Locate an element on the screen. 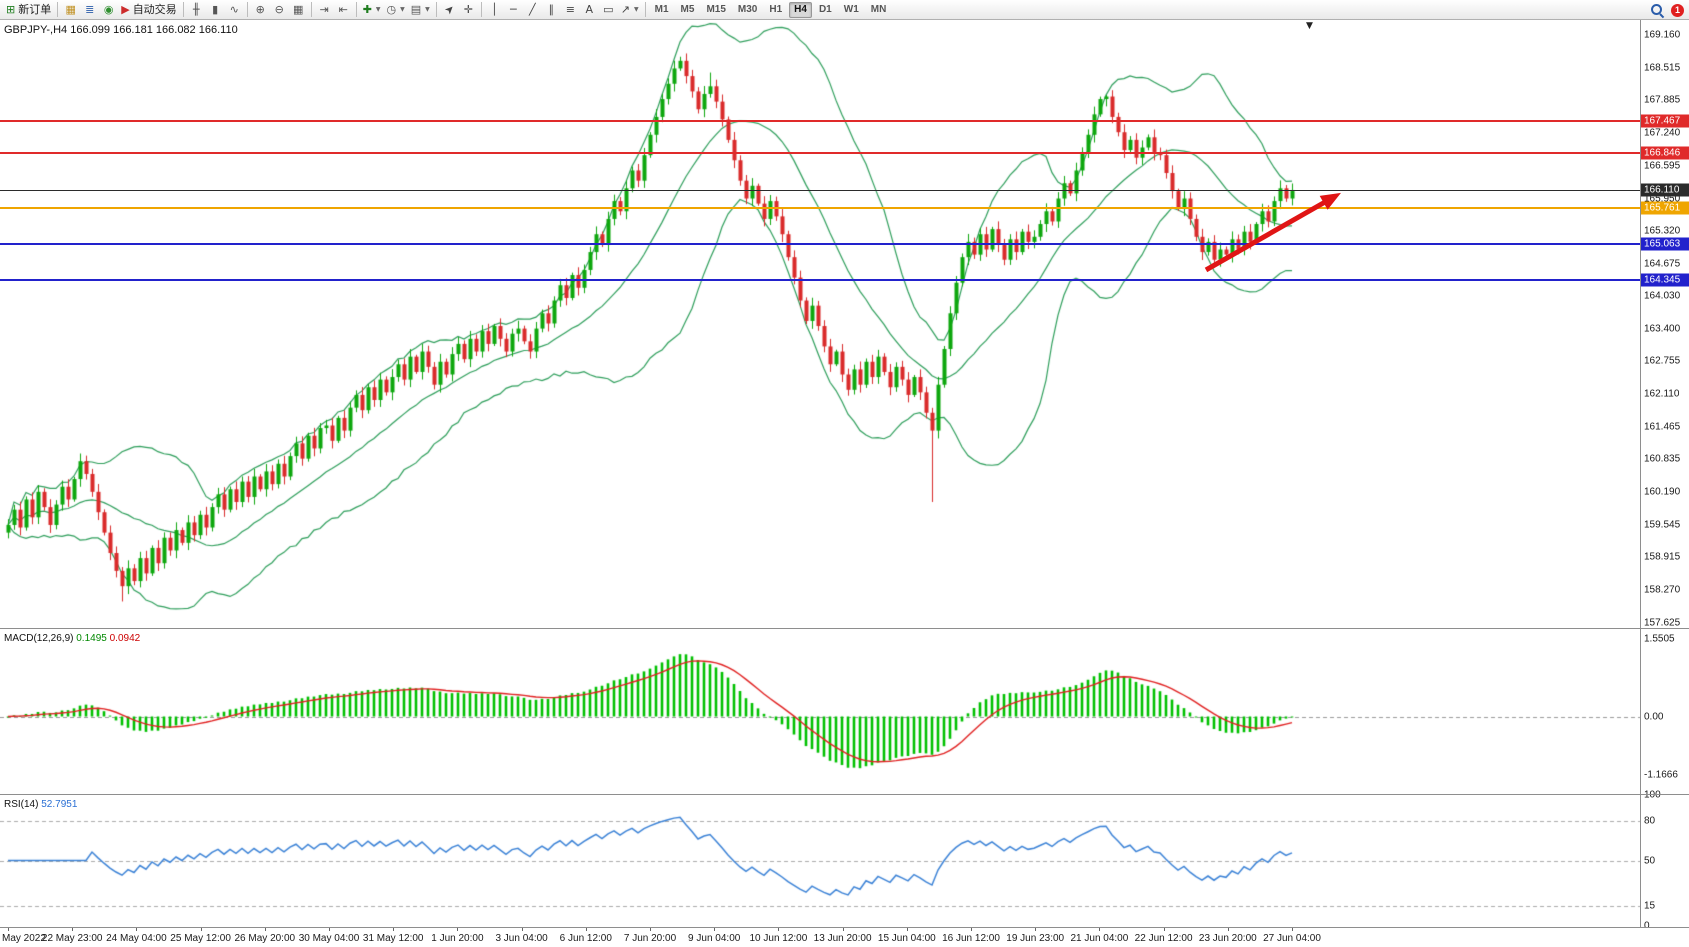  price-axis-label: 161.465 is located at coordinates (1662, 427).